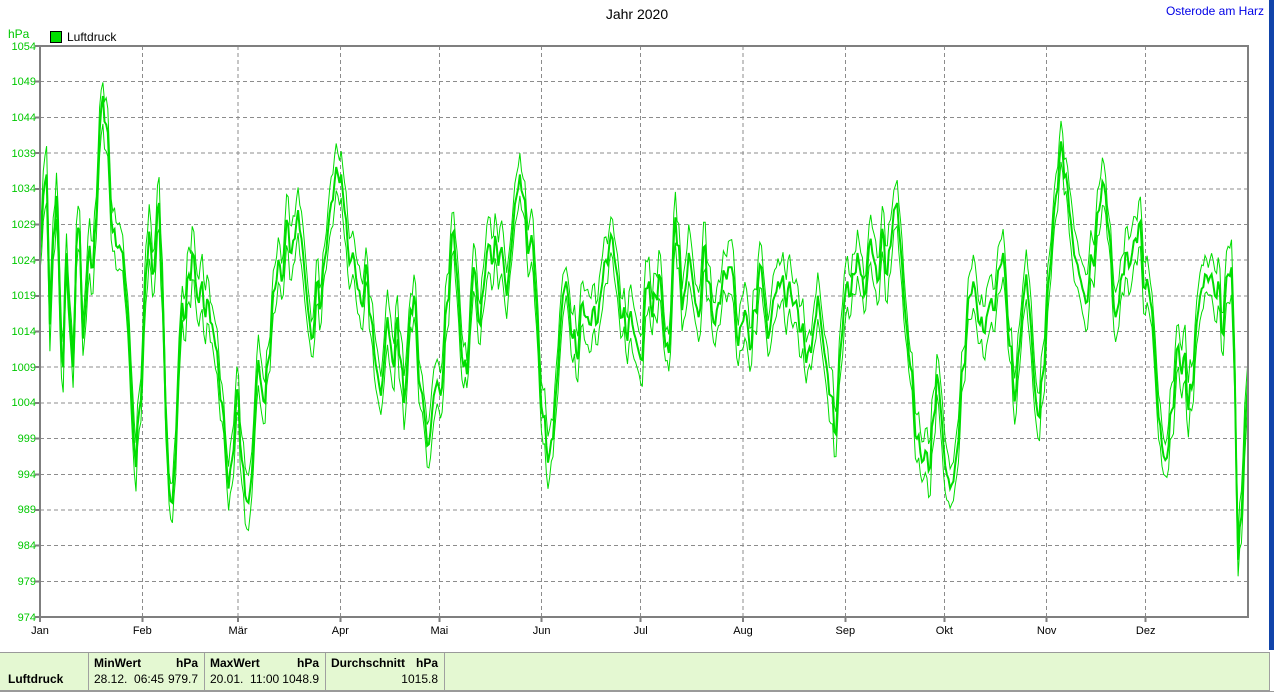  Describe the element at coordinates (640, 631) in the screenshot. I see `x-month-label: Jul` at that location.